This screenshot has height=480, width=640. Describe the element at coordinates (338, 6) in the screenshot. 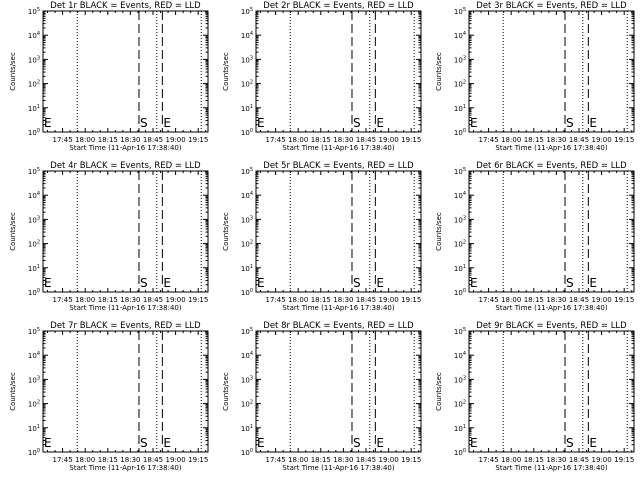

I see `panel-title: Det 2r BLACK = Events, RED = LLD` at that location.